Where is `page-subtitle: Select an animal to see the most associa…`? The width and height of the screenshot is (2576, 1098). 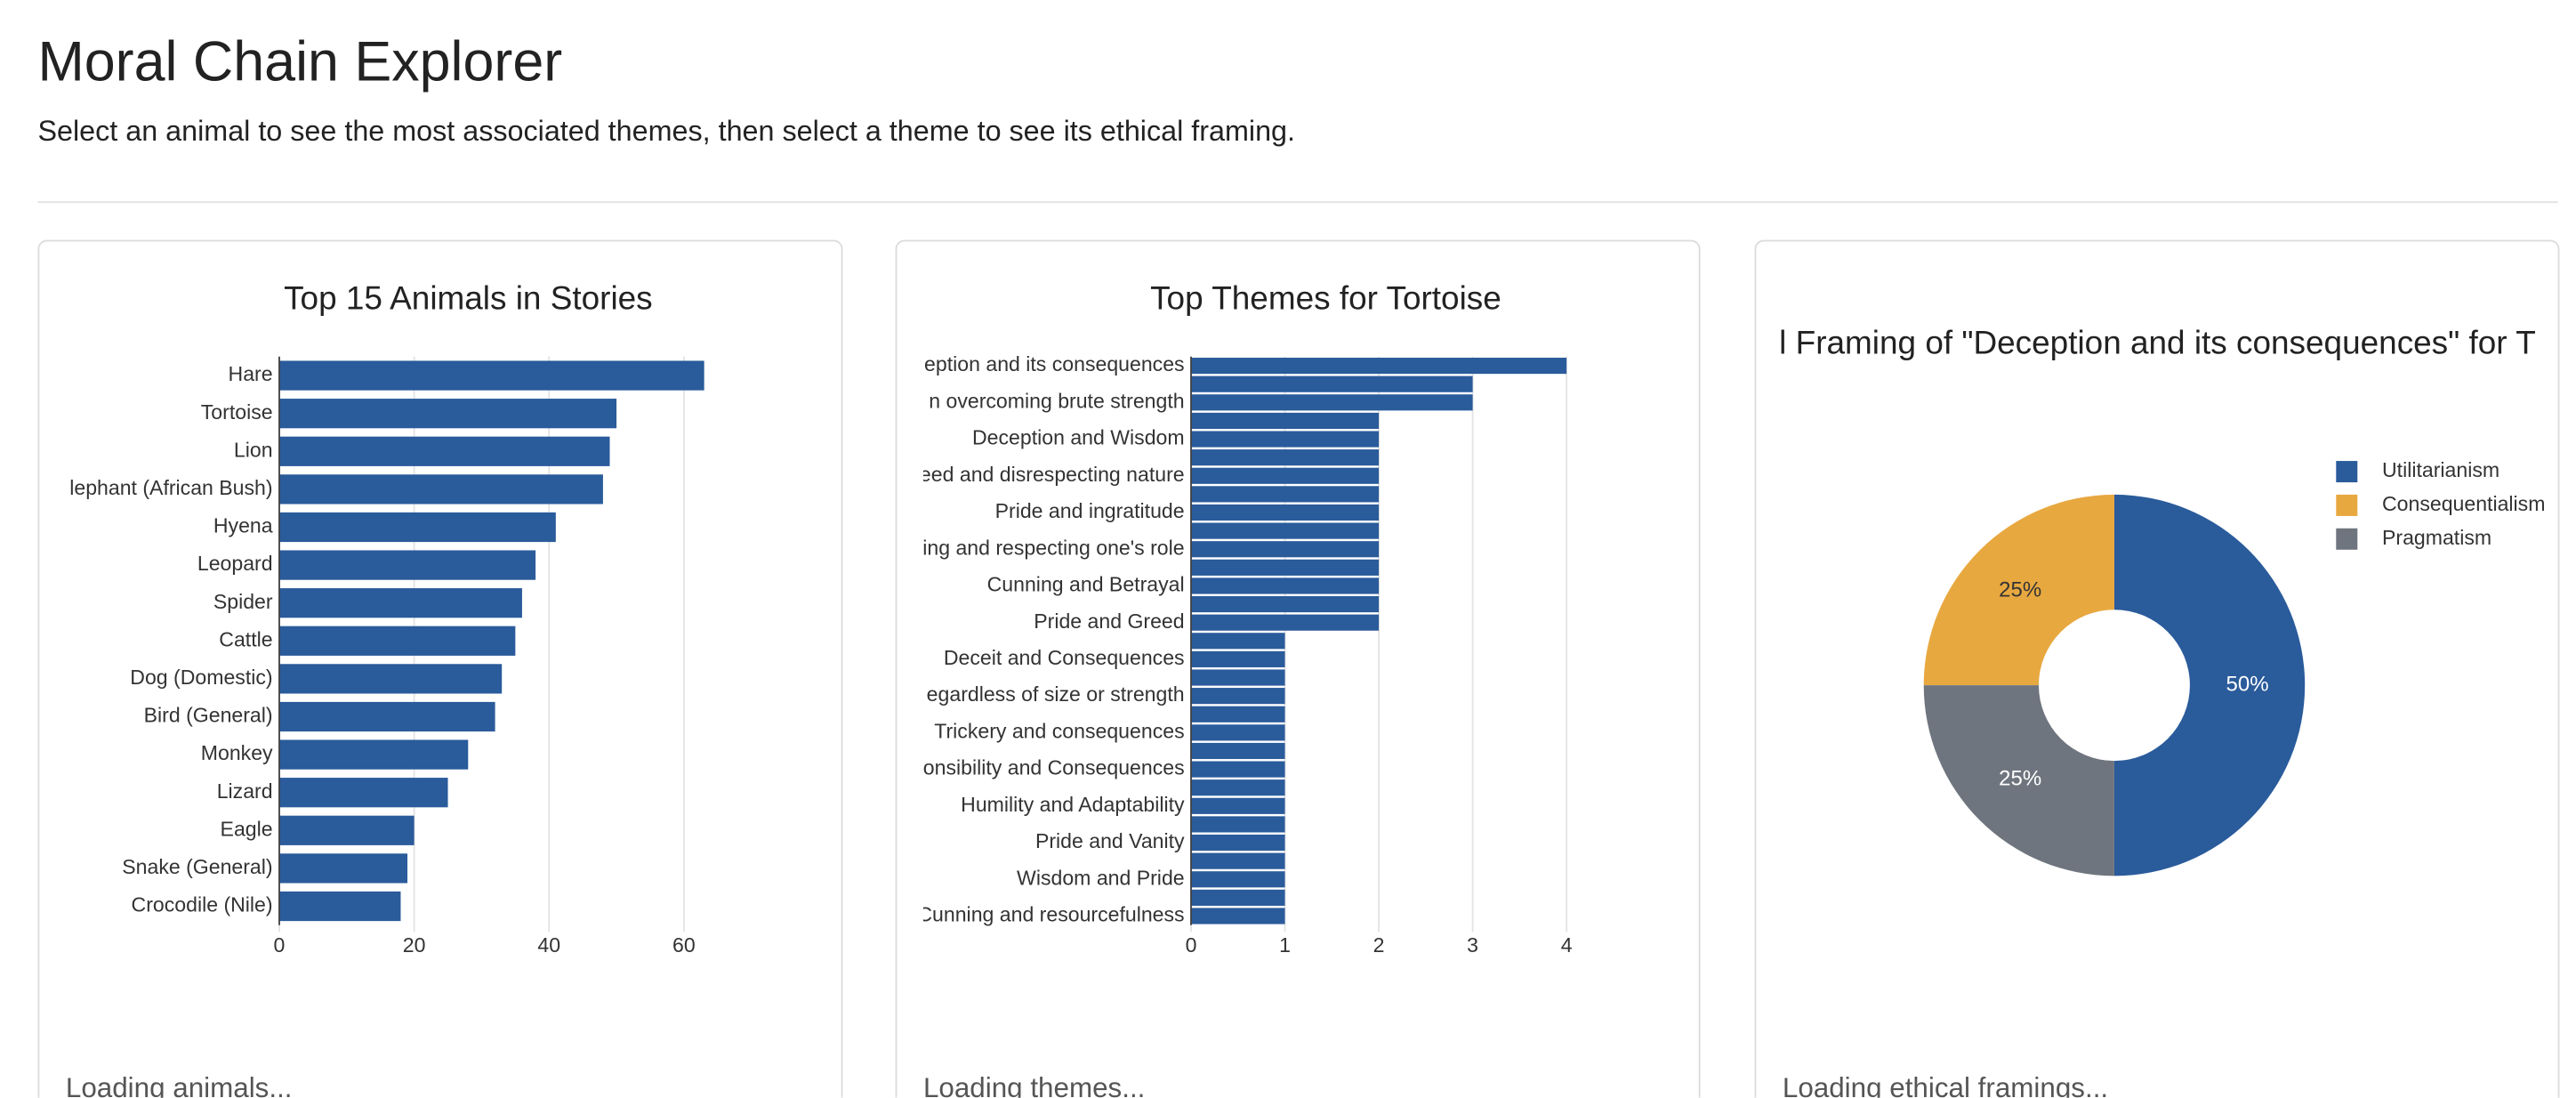
page-subtitle: Select an animal to see the most associa… is located at coordinates (666, 131).